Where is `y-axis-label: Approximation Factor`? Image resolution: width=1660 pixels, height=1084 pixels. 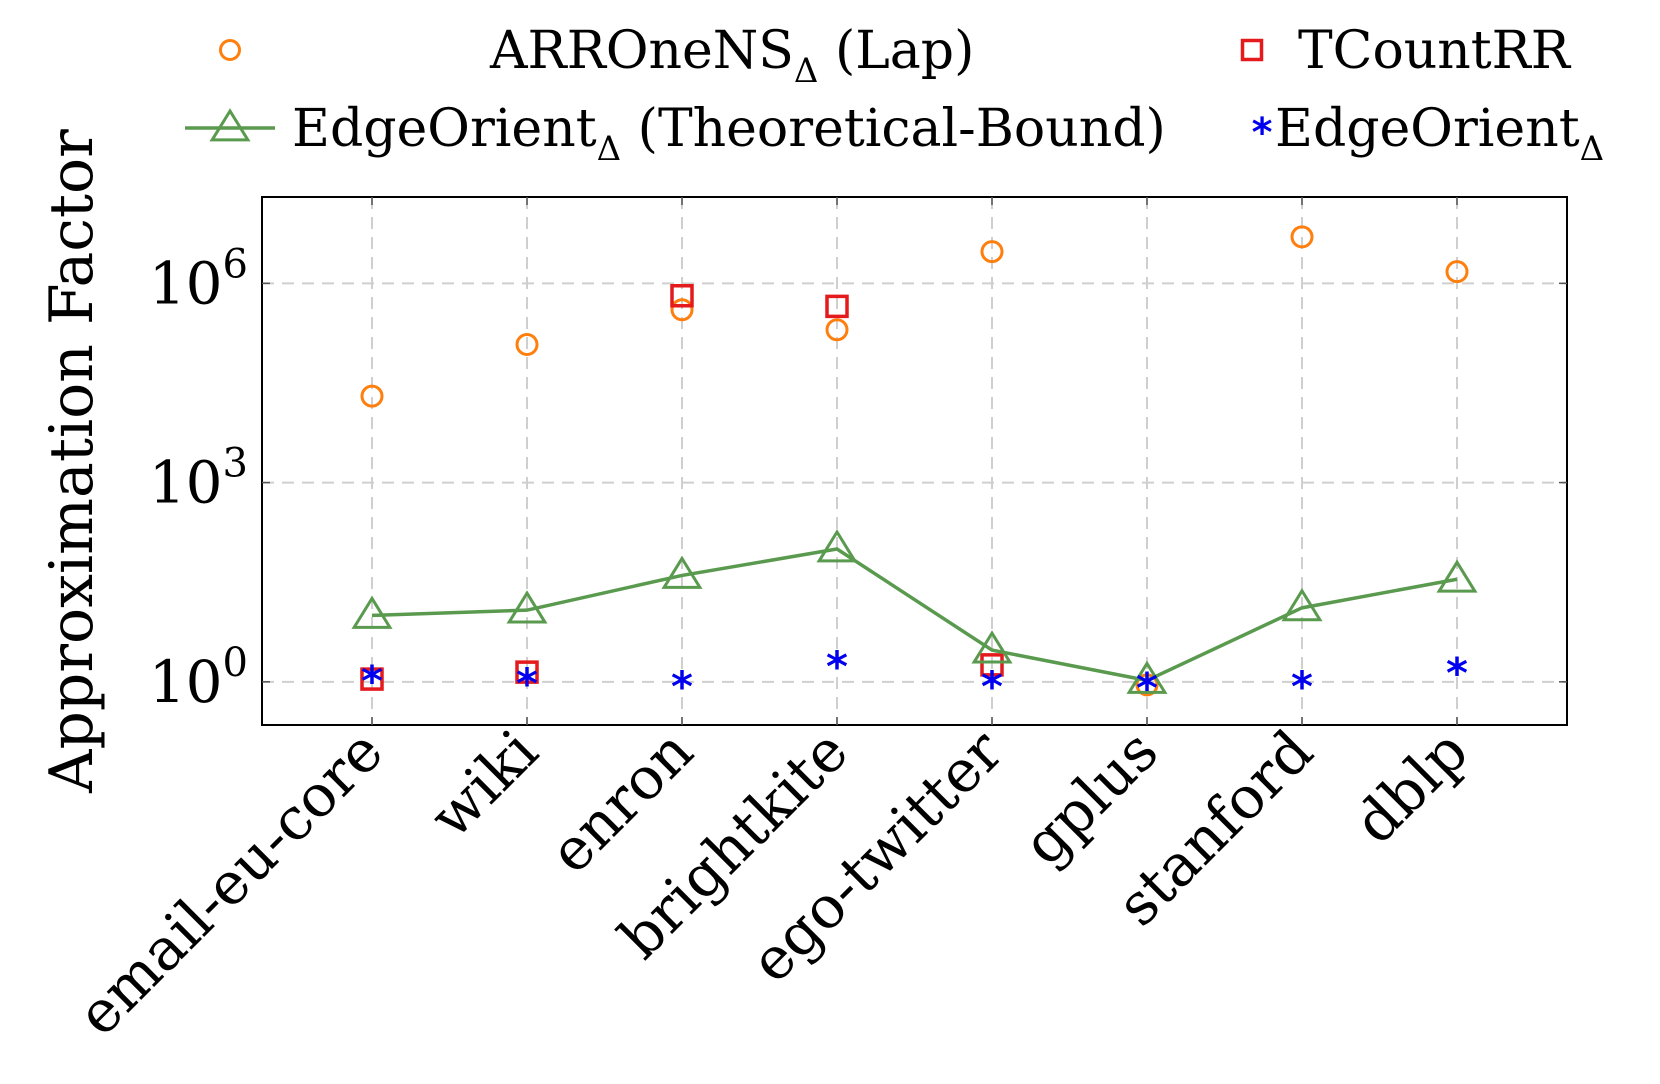
y-axis-label: Approximation Factor is located at coordinates (72, 461).